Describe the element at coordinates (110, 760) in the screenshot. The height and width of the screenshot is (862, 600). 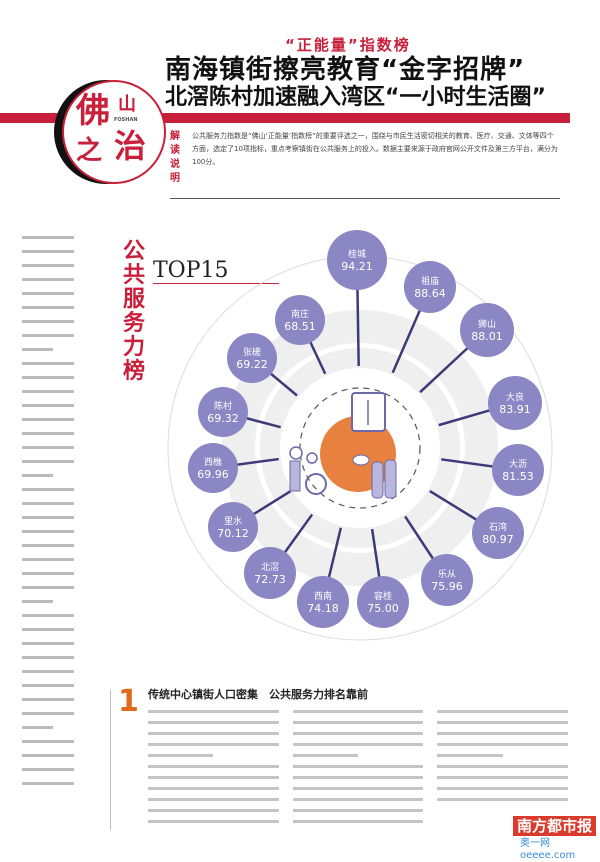
I see `divider` at that location.